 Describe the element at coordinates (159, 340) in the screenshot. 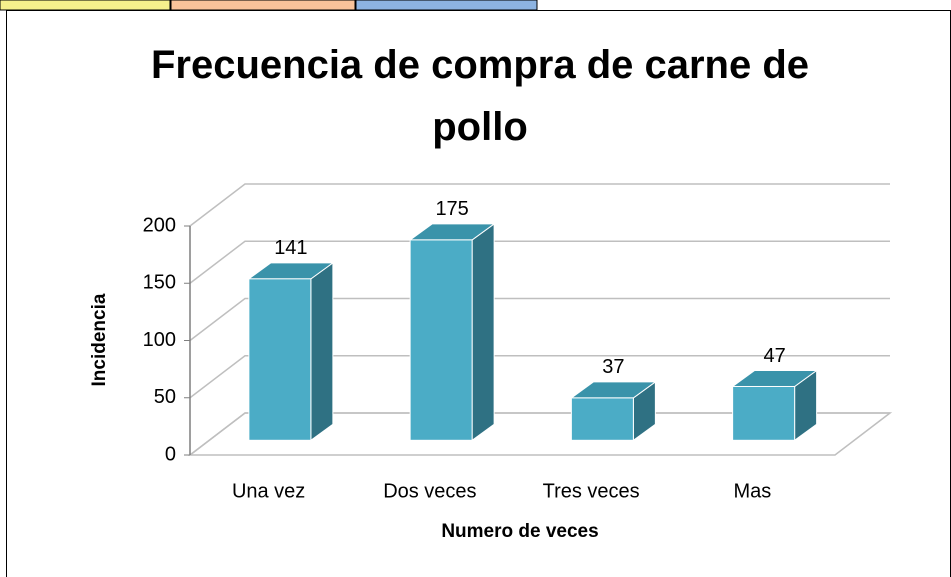

I see `y-tick-label: 100` at that location.